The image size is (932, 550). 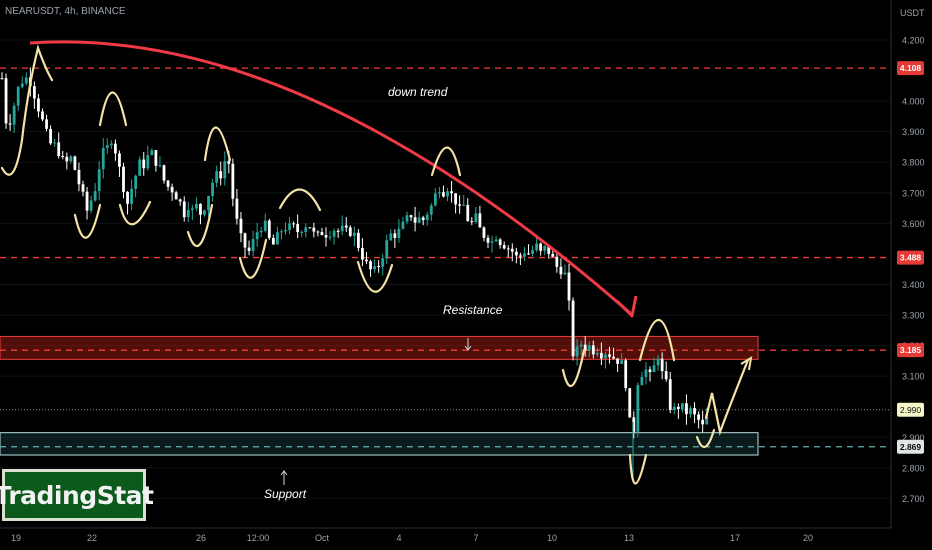 I want to click on resistance-zone, so click(x=379, y=347).